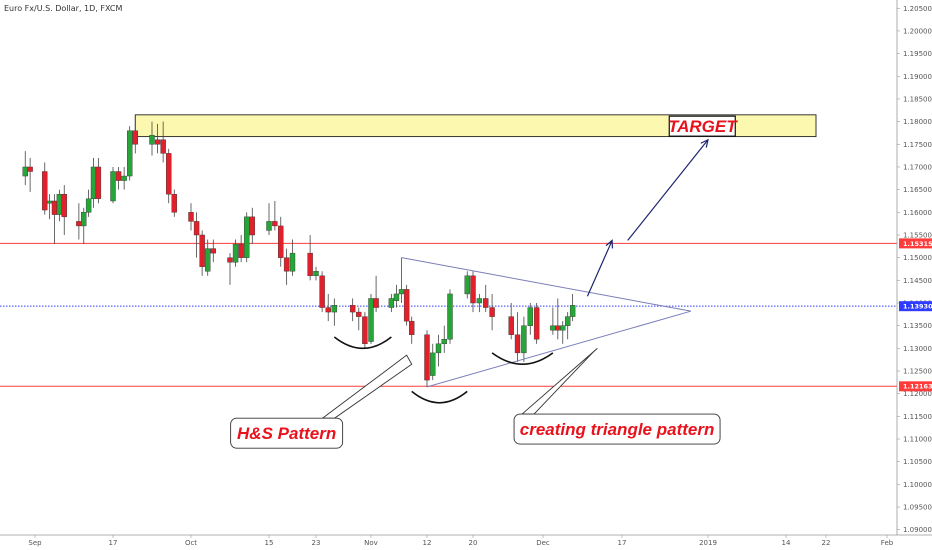 The width and height of the screenshot is (932, 550). What do you see at coordinates (917, 394) in the screenshot?
I see `y-tick-label-17: 1.12000` at bounding box center [917, 394].